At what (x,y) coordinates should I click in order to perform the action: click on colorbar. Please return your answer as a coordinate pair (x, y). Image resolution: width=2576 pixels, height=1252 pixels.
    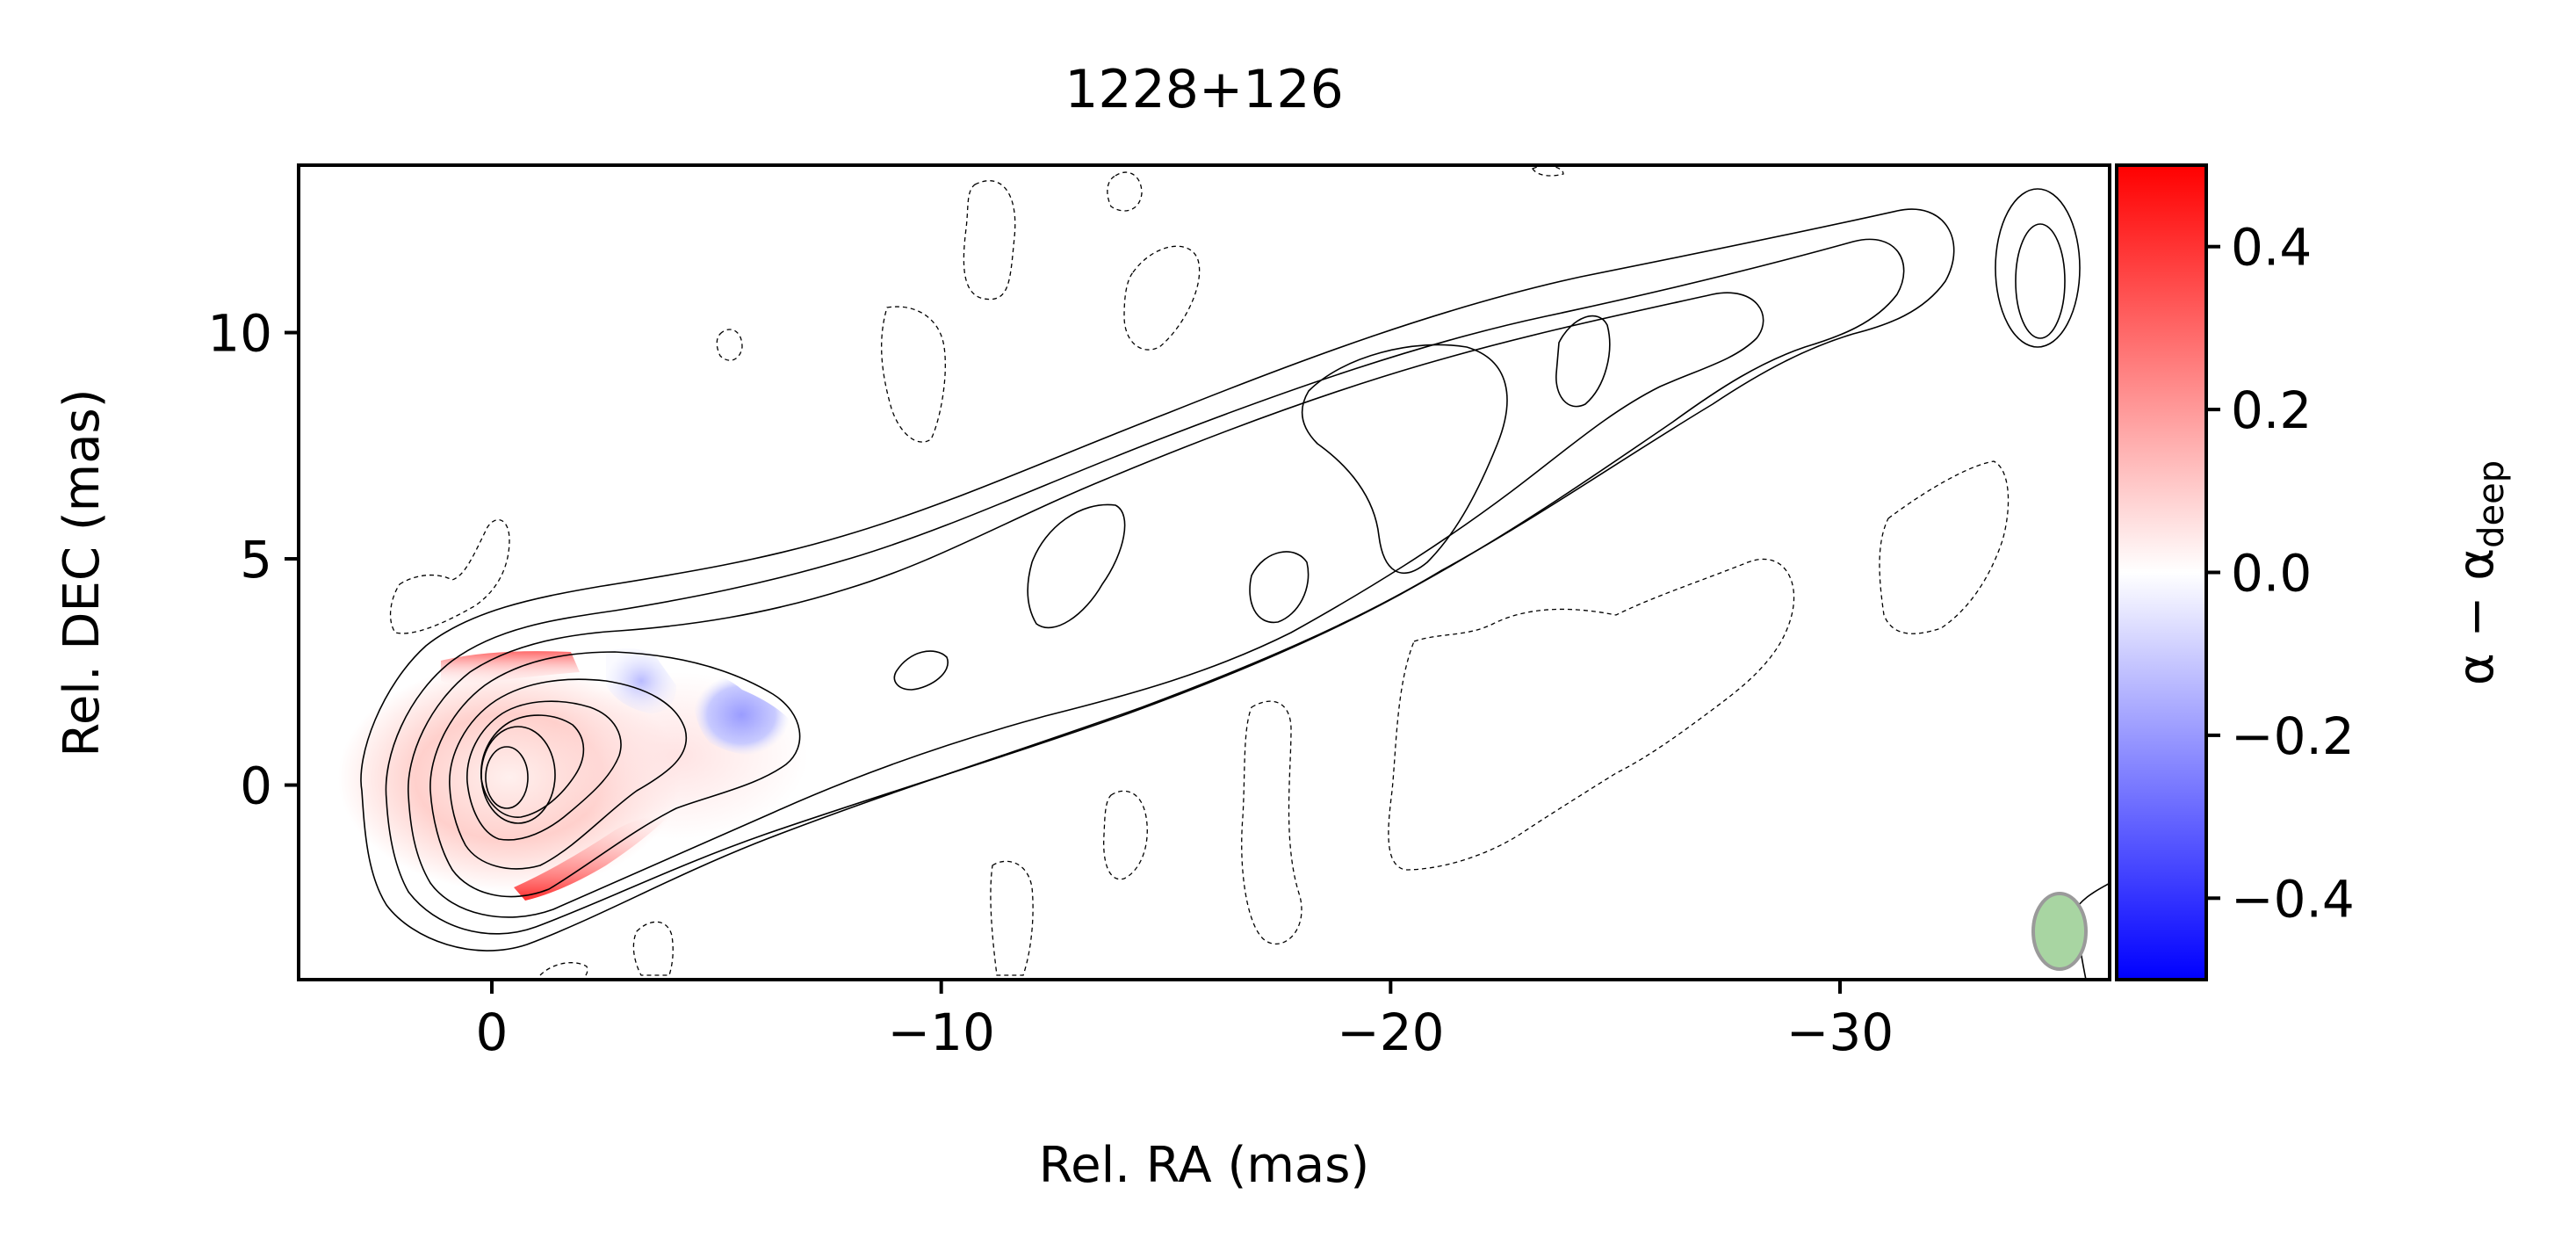
    Looking at the image, I should click on (2161, 572).